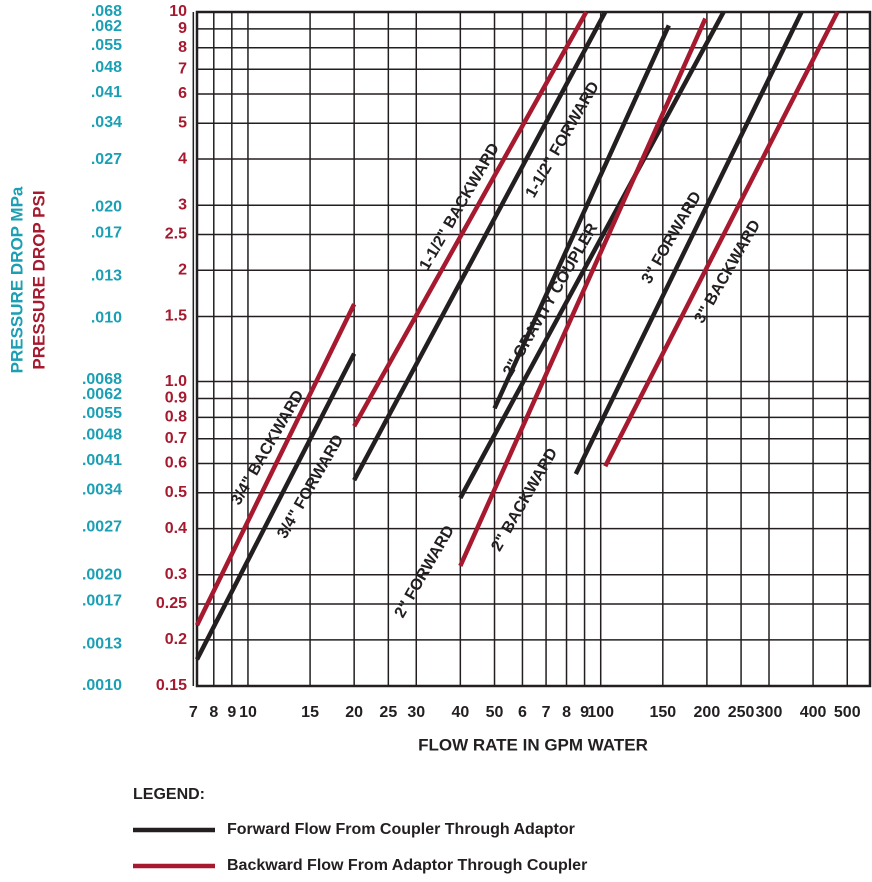  Describe the element at coordinates (416, 712) in the screenshot. I see `x-tick-label: 30` at that location.